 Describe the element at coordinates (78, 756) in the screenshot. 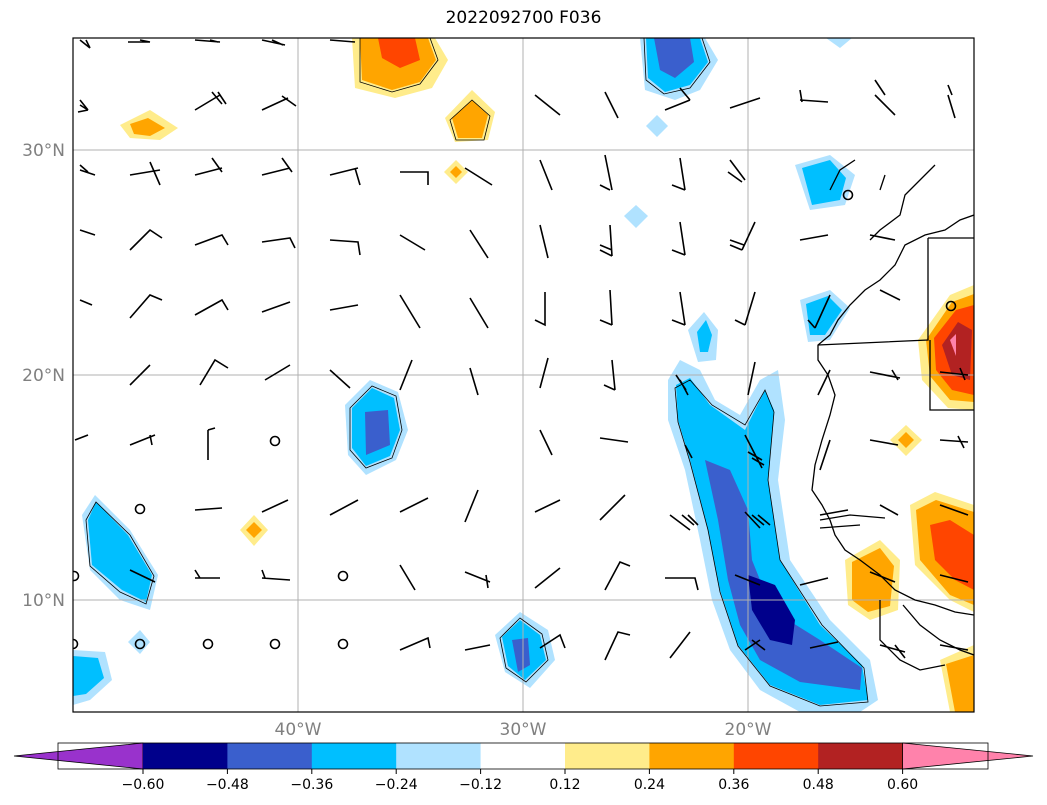

I see `colorbar-extend-min` at that location.